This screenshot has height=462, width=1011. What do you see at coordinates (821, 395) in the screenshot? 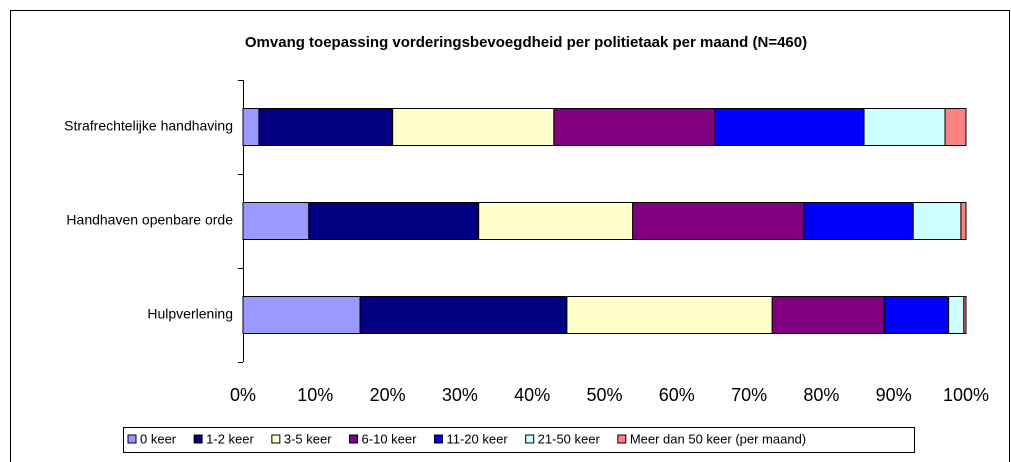
I see `x-tick-label: 80%` at bounding box center [821, 395].